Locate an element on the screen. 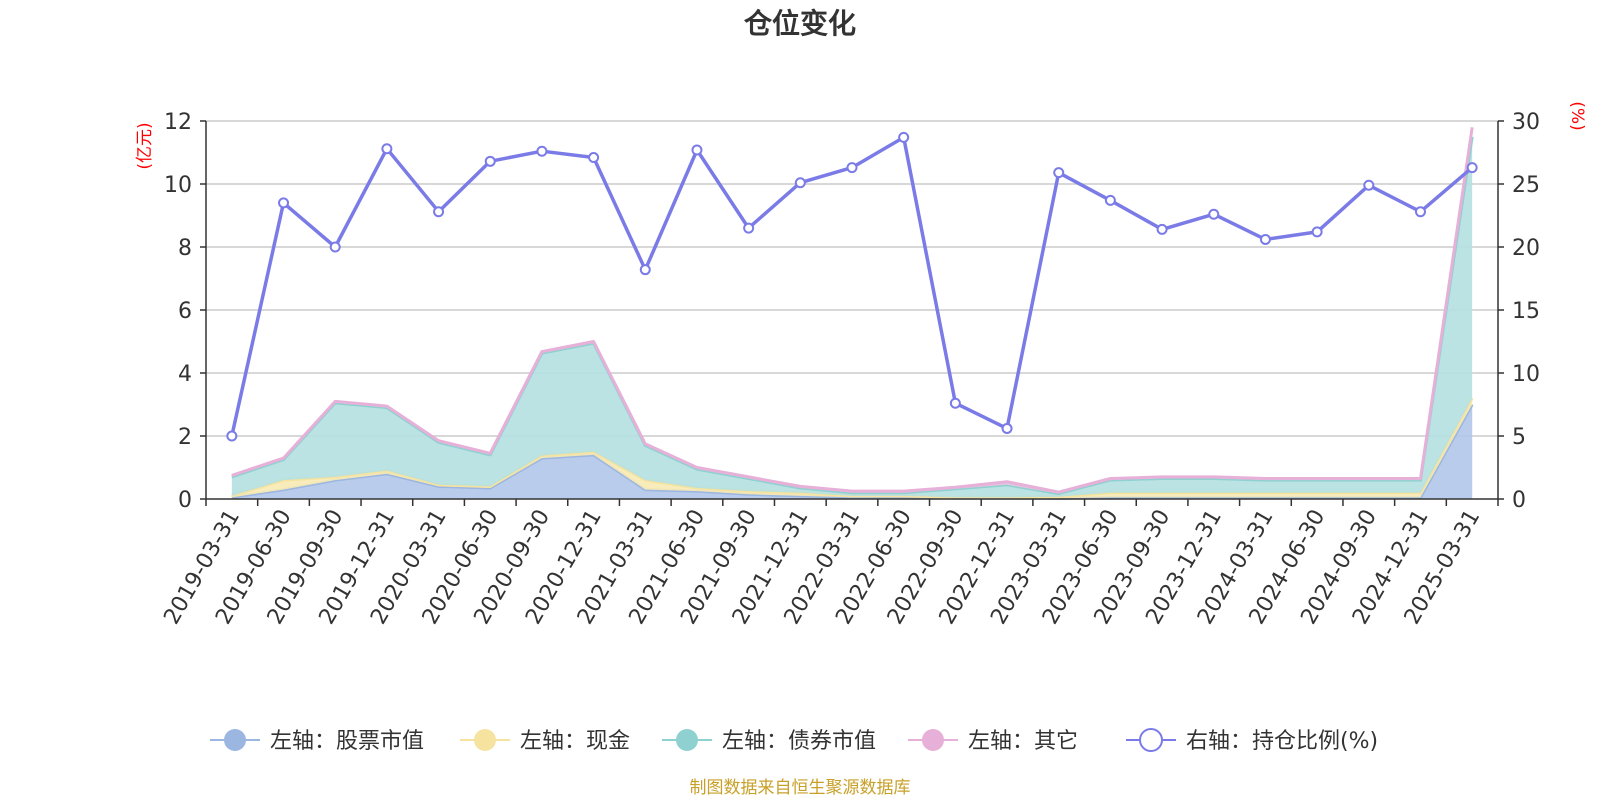 This screenshot has height=800, width=1600. left-tick-label: 2 is located at coordinates (185, 437).